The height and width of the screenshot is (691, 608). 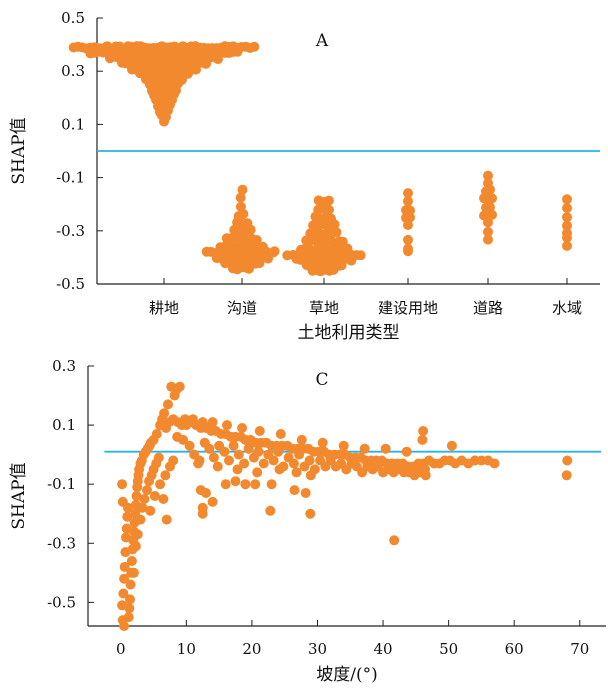 I want to click on panel-a-y-tick-label: -0.5, so click(x=70, y=284).